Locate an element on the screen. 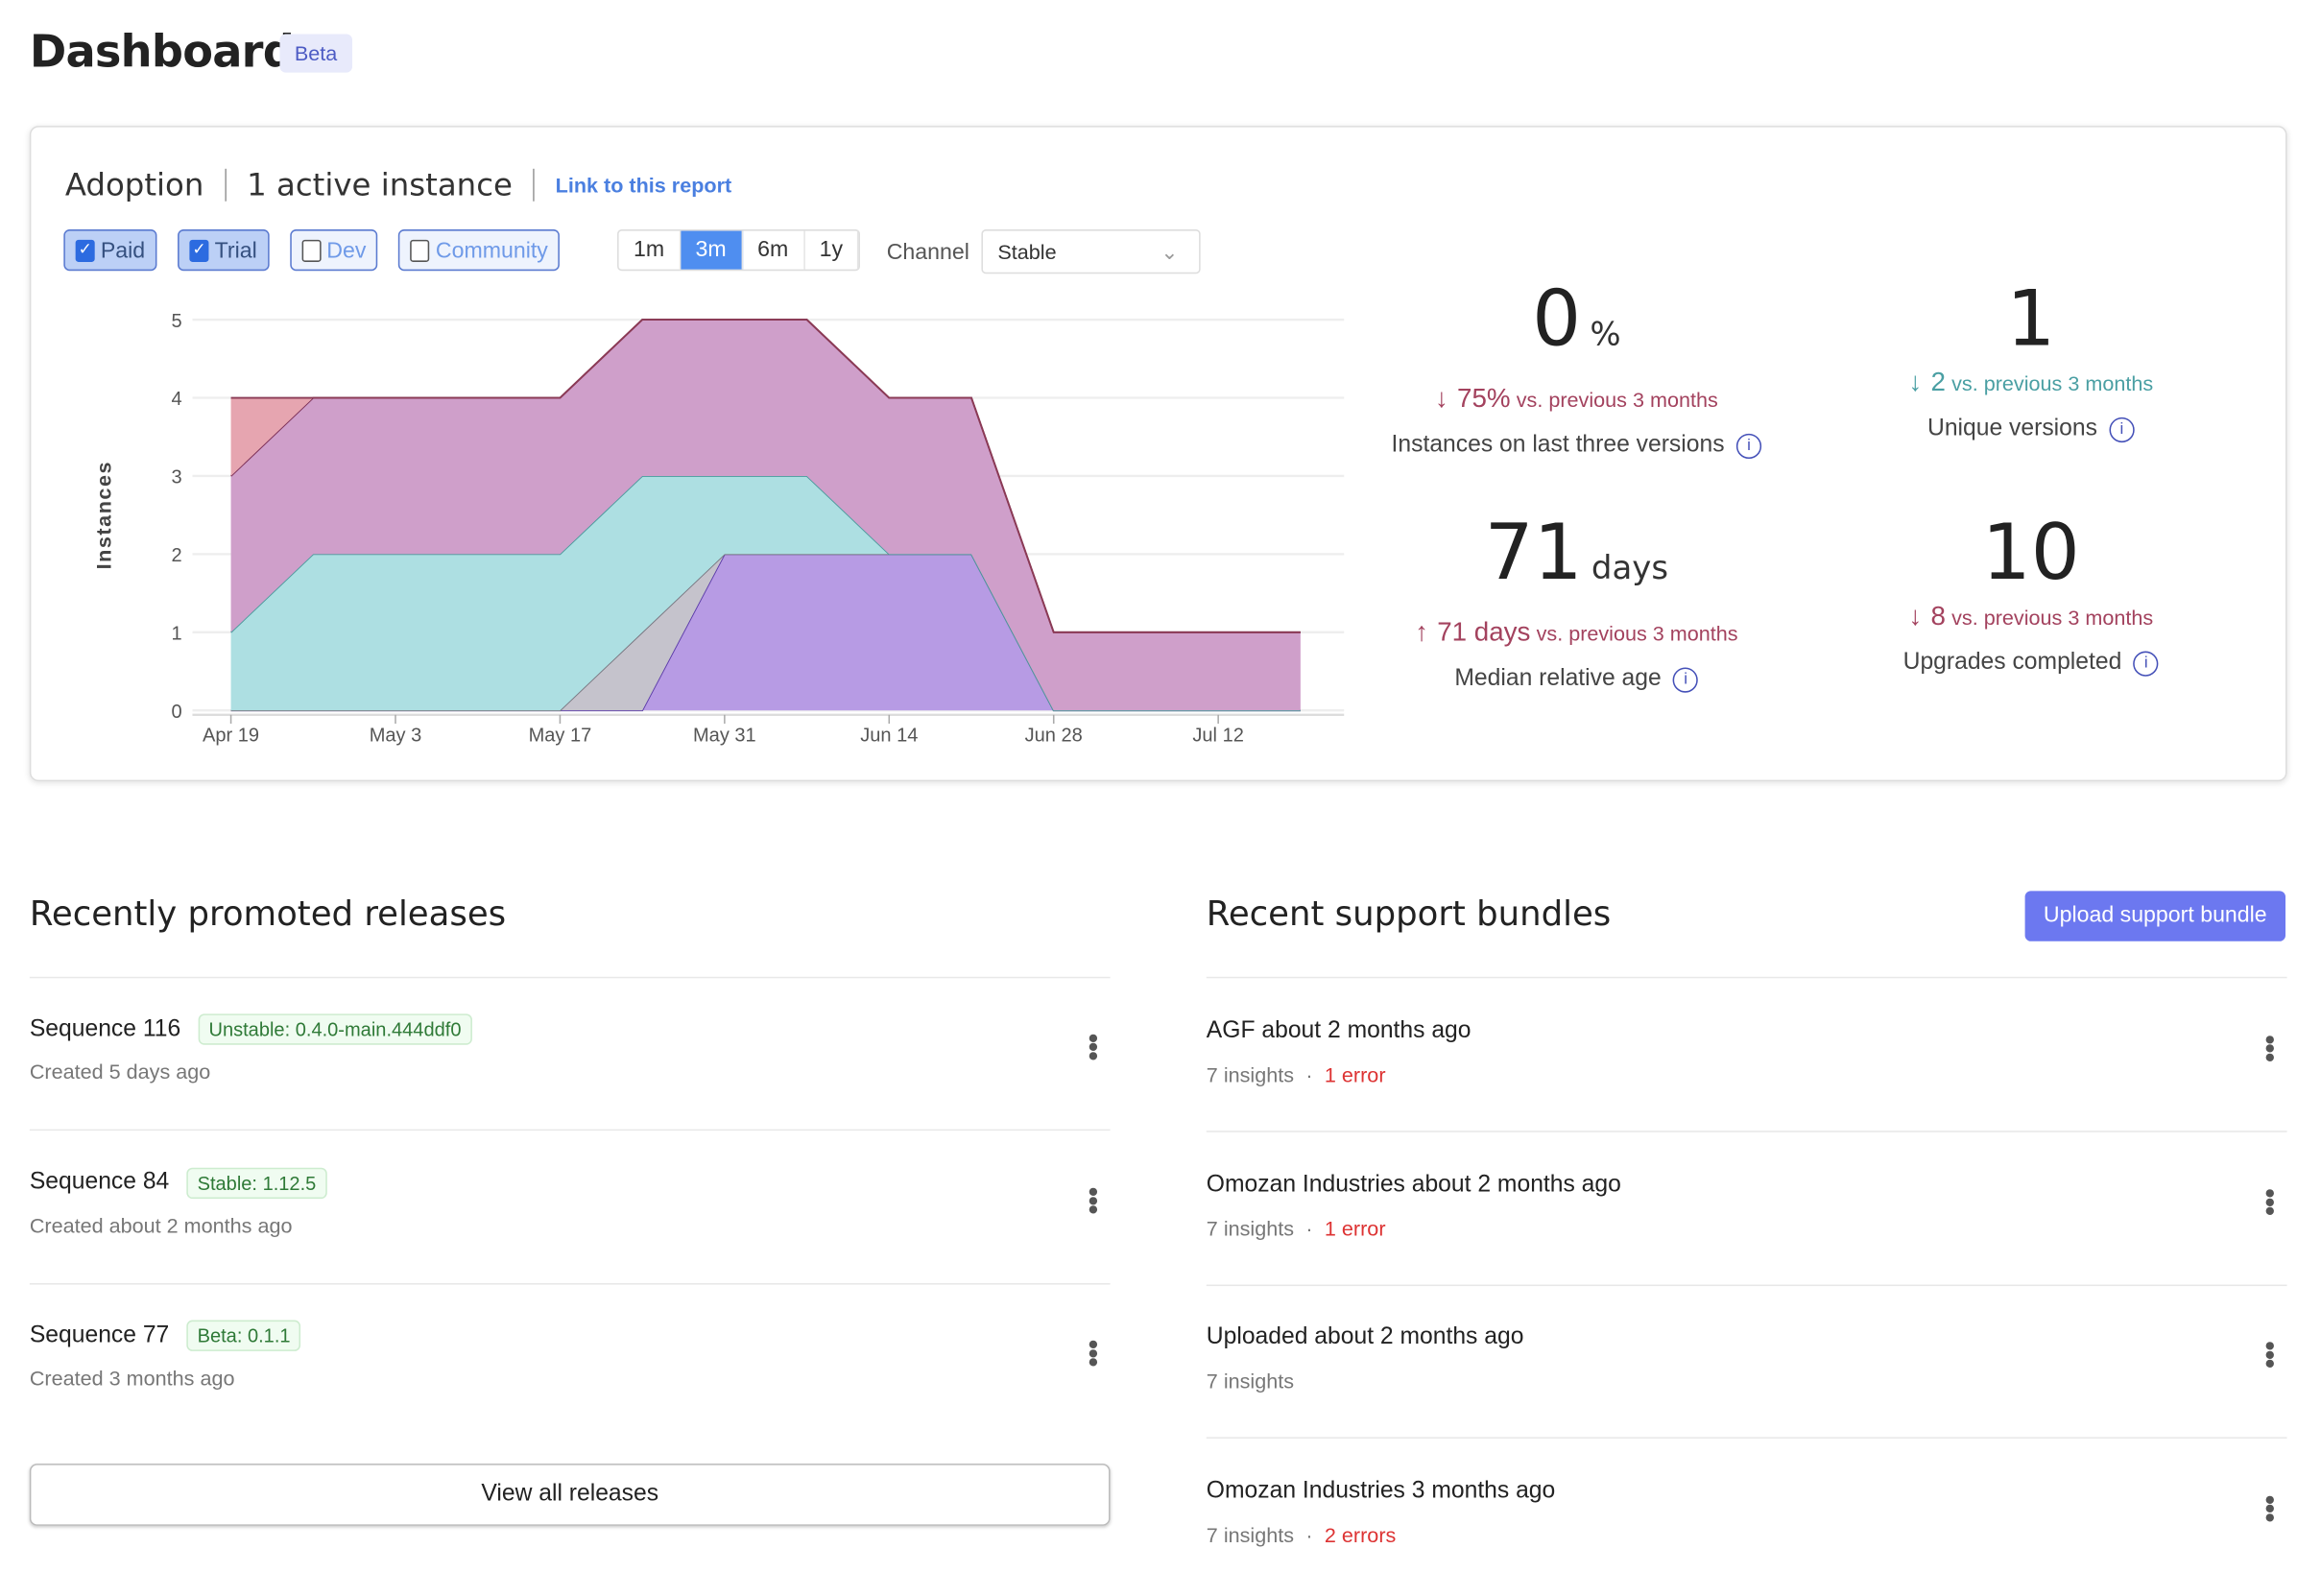 This screenshot has height=1596, width=2321. filter-label: Community is located at coordinates (491, 250).